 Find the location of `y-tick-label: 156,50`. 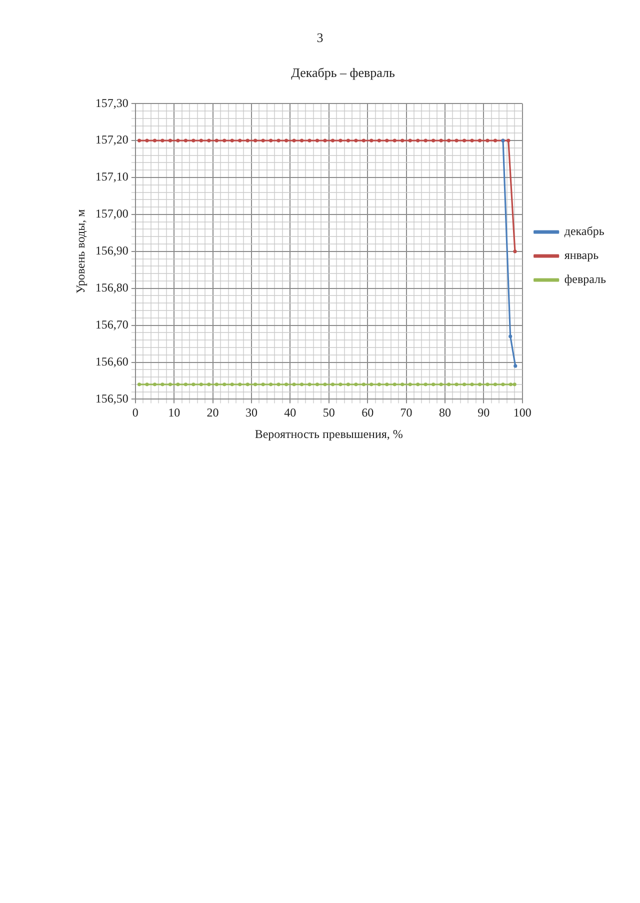

y-tick-label: 156,50 is located at coordinates (111, 398).